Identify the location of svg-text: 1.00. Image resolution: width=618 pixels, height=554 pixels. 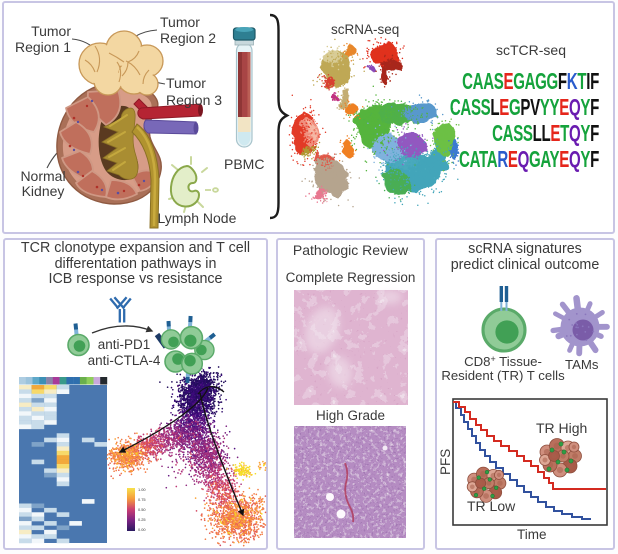
(142, 489).